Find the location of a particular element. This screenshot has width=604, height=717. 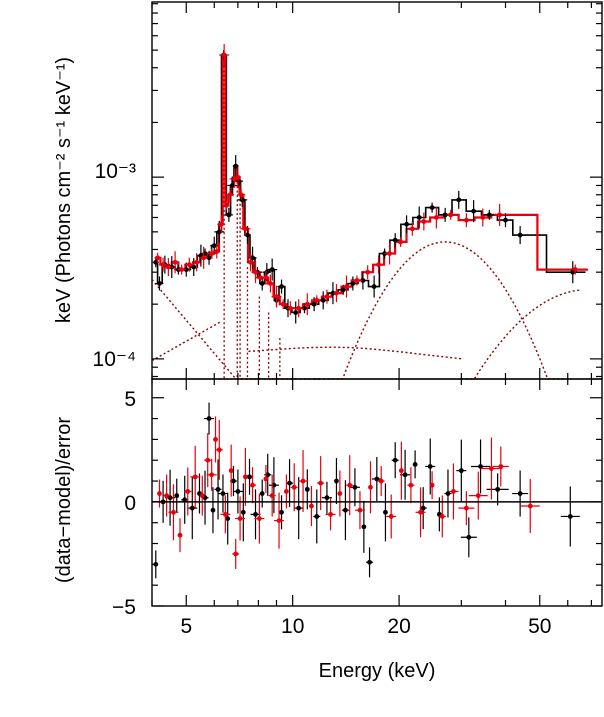

bottom-ytick-label-5: 5 is located at coordinates (130, 399).